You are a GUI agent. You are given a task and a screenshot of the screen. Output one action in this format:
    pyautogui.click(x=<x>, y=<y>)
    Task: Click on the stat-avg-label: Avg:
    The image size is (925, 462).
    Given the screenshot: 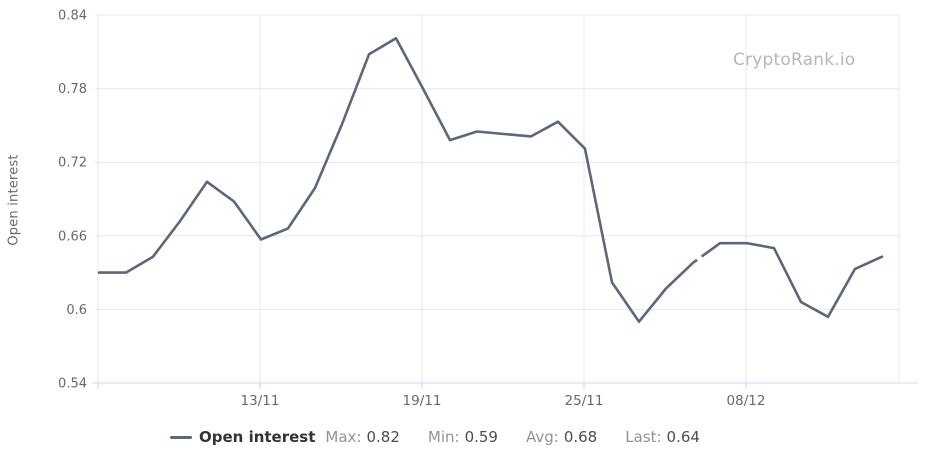 What is the action you would take?
    pyautogui.click(x=542, y=437)
    